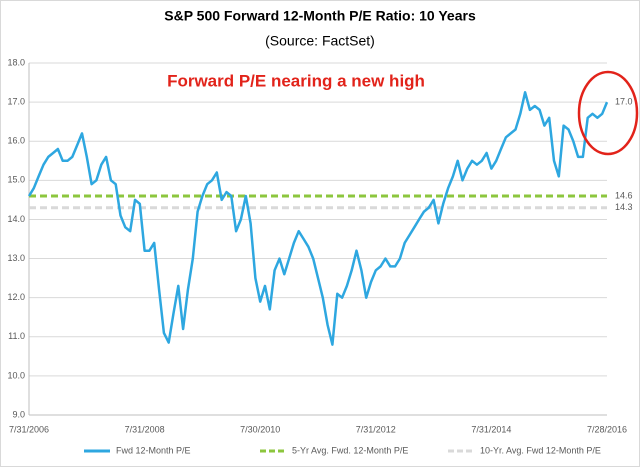 The width and height of the screenshot is (640, 467). Describe the element at coordinates (16, 141) in the screenshot. I see `y-tick-label: 16.0` at that location.